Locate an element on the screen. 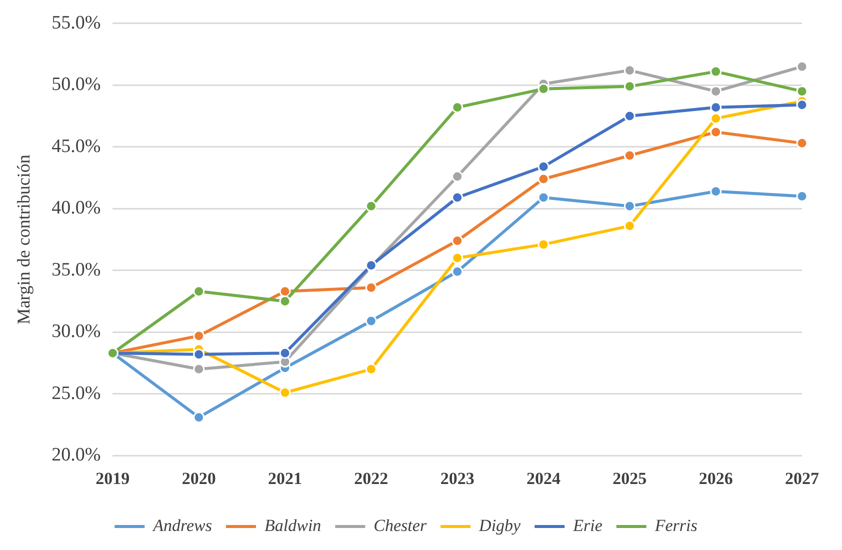  x-tick-label: 2027 is located at coordinates (802, 478).